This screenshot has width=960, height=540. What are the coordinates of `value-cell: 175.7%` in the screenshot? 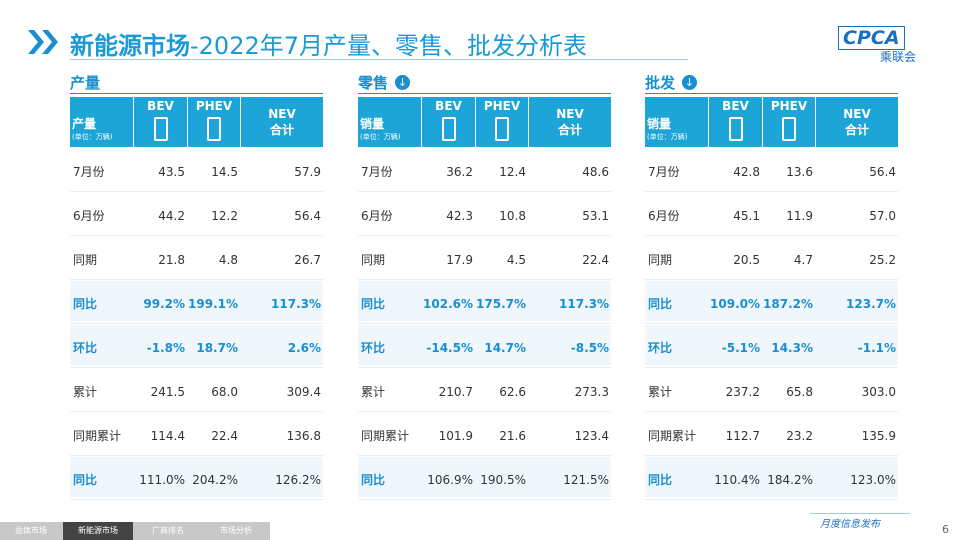 It's located at (501, 304).